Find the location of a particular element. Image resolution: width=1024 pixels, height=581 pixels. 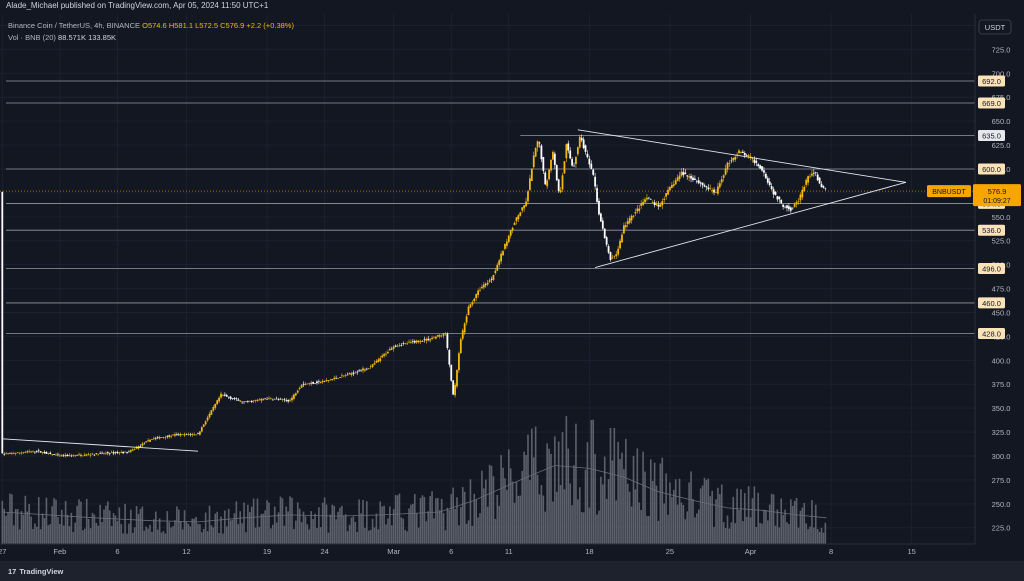

time-tick-label: 19 is located at coordinates (267, 551).